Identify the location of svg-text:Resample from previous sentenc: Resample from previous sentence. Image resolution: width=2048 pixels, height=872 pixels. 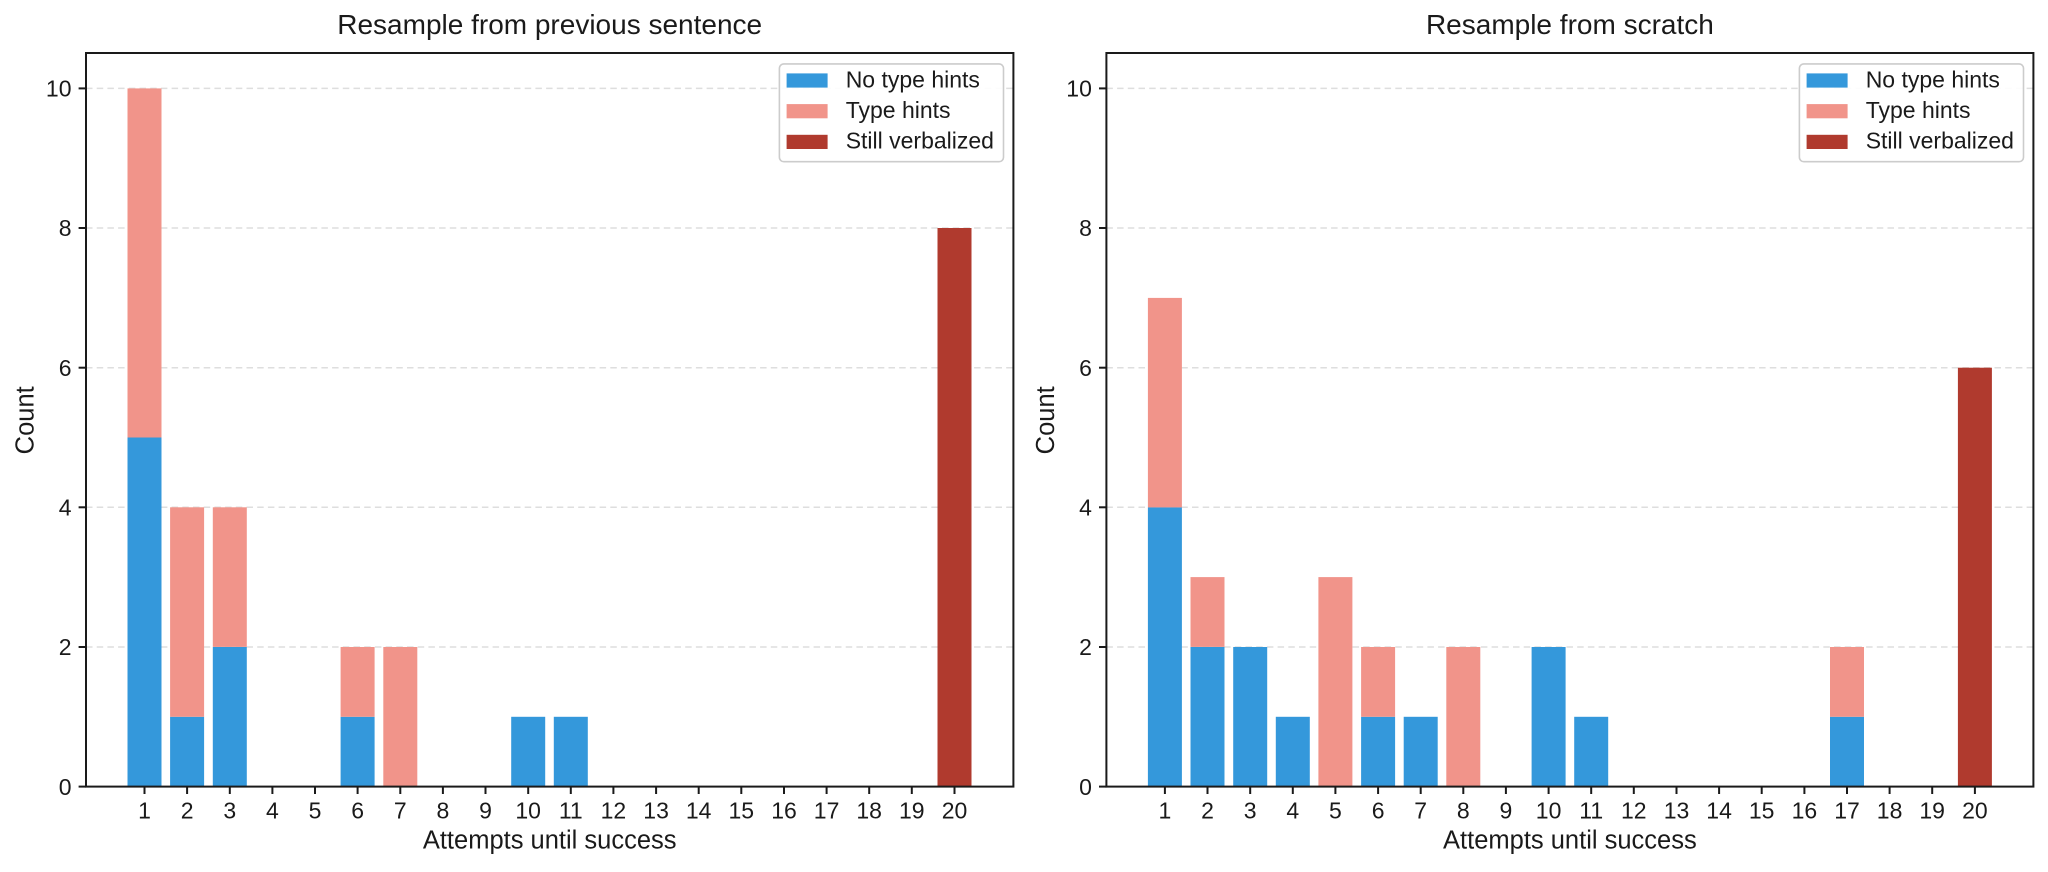
(549, 24).